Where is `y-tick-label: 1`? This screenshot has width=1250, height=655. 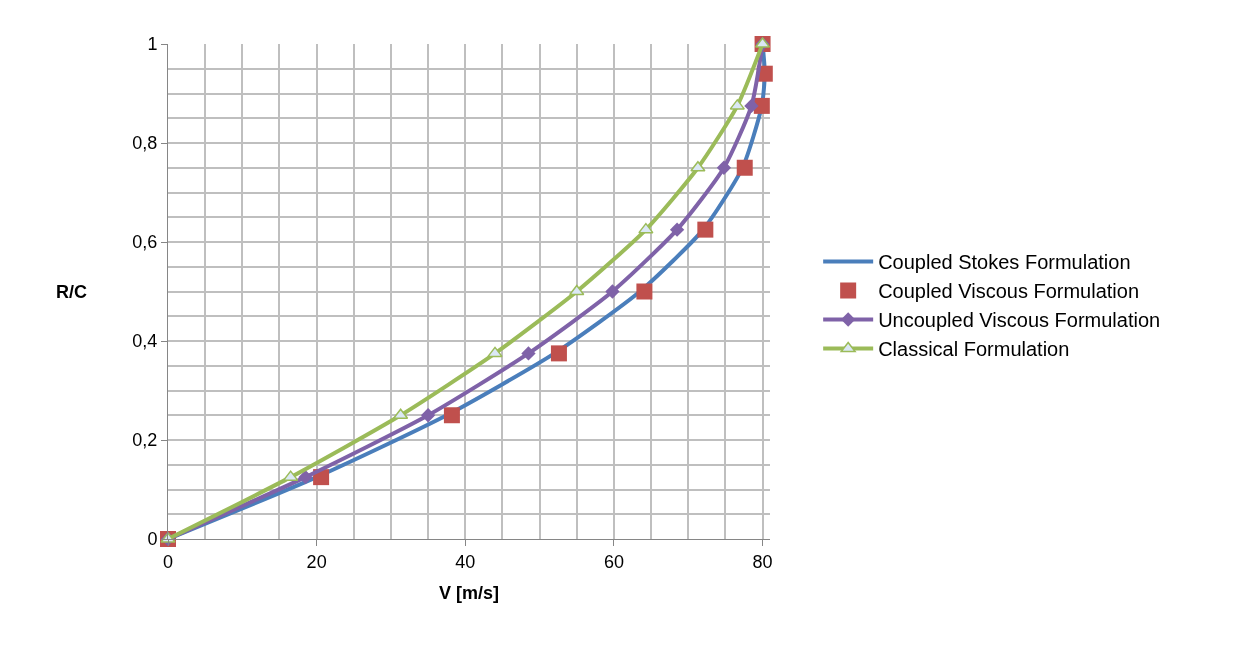 y-tick-label: 1 is located at coordinates (152, 44).